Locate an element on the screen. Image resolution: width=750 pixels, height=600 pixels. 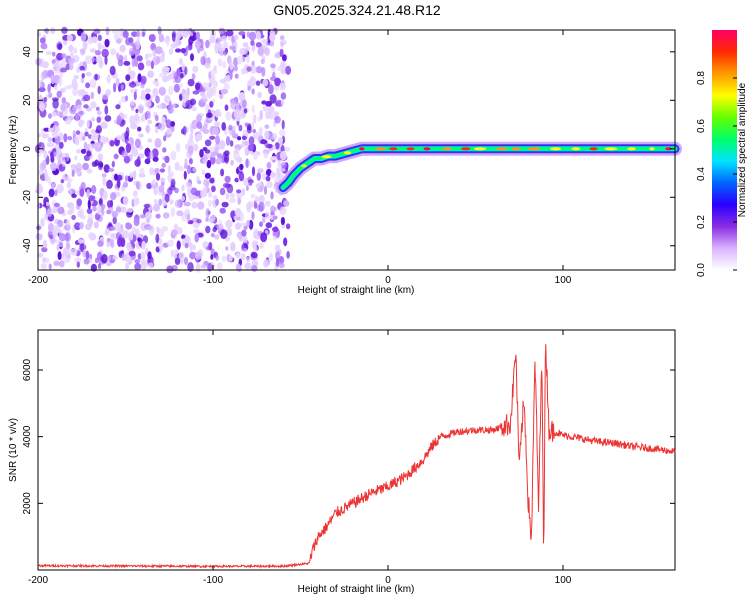
y-axis-label-top: Frequency (Hz) is located at coordinates (13, 150).